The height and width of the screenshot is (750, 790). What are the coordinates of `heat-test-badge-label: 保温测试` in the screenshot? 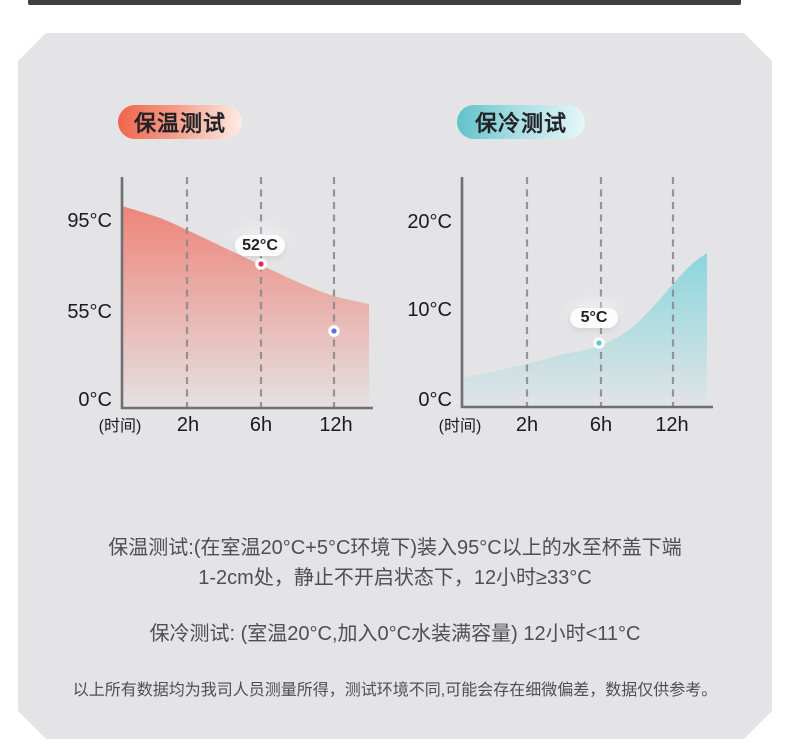 It's located at (179, 123).